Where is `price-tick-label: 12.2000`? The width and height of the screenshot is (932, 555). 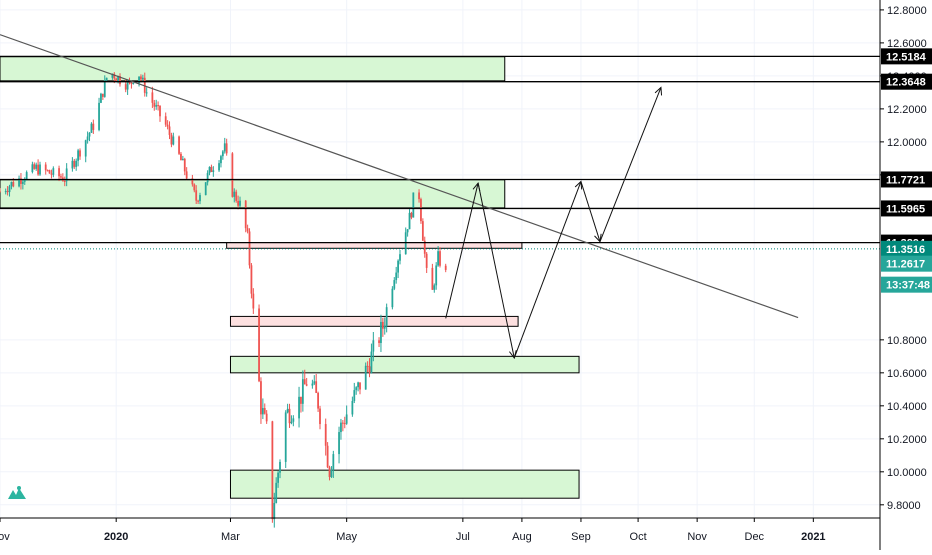 price-tick-label: 12.2000 is located at coordinates (907, 110).